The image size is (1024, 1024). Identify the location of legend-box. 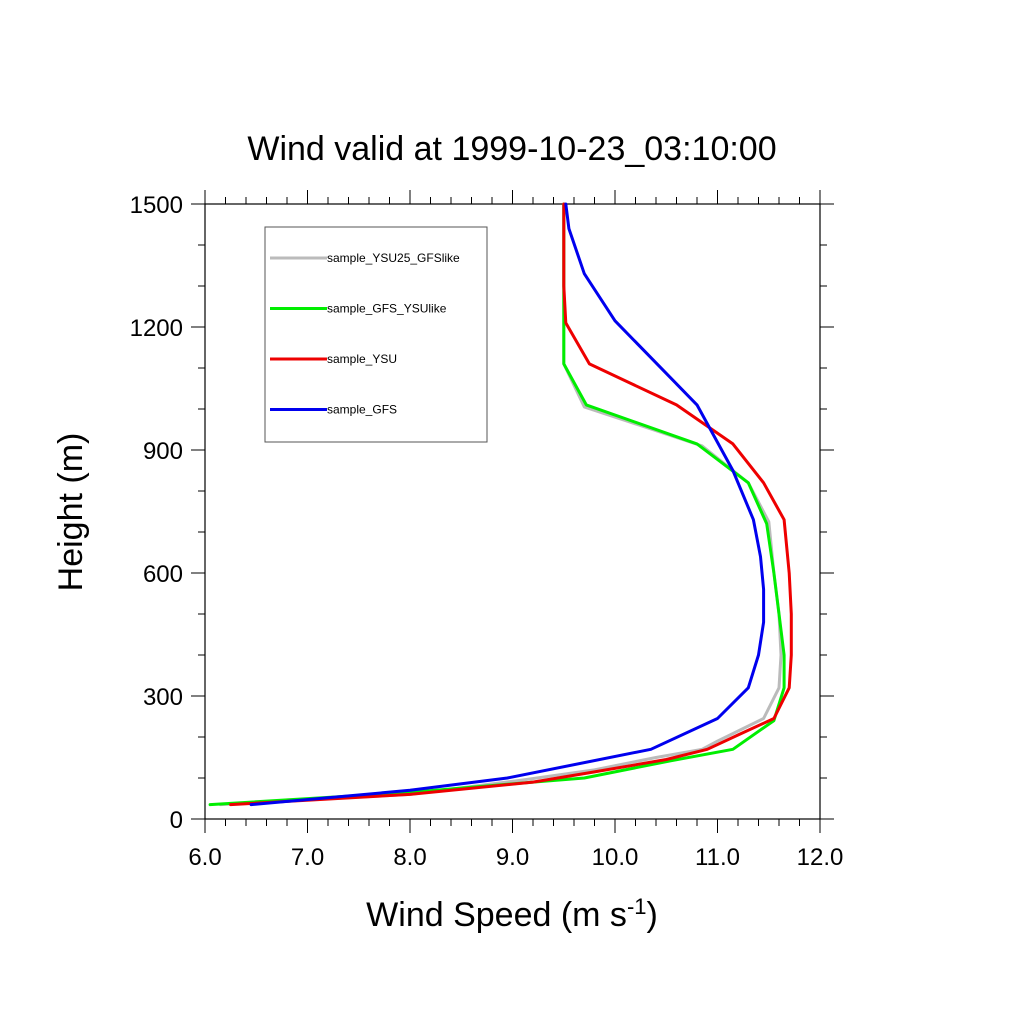
(376, 334).